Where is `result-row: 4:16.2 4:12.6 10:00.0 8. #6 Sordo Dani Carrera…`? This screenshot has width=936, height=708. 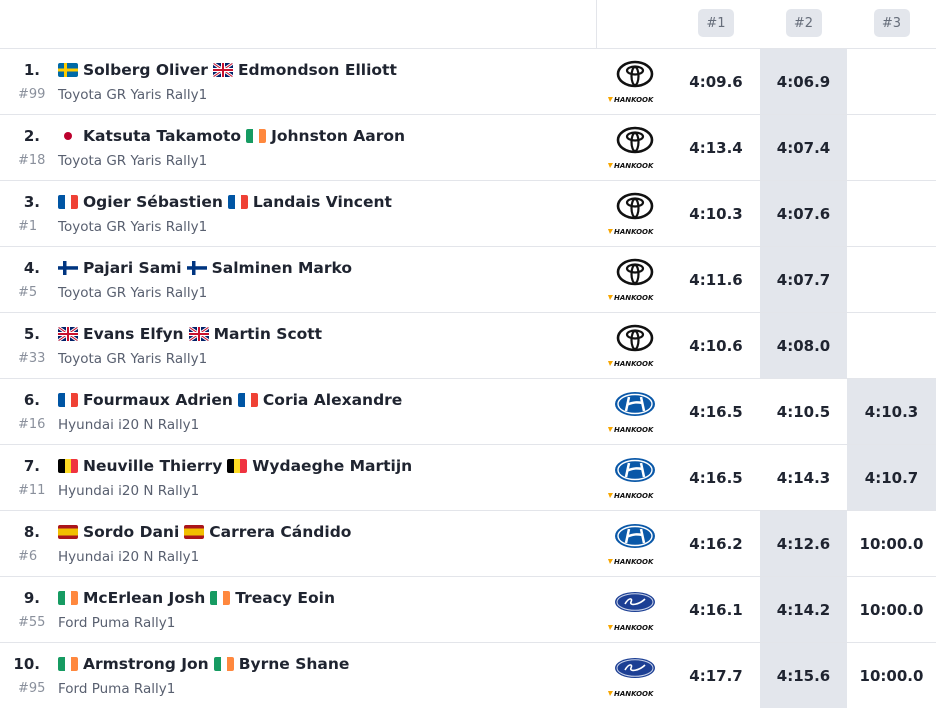 result-row: 4:16.2 4:12.6 10:00.0 8. #6 Sordo Dani Carrera… is located at coordinates (468, 543).